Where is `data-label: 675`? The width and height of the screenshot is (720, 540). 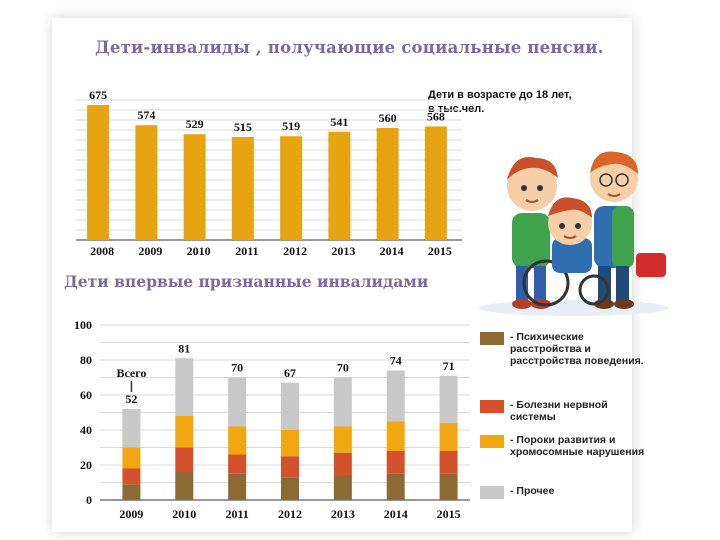
data-label: 675 is located at coordinates (98, 95).